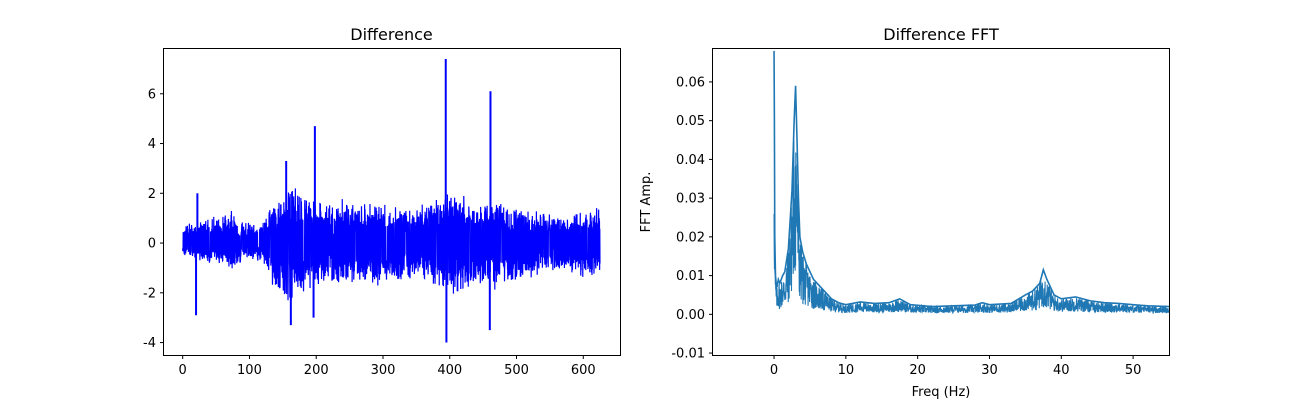 This screenshot has height=405, width=1300. What do you see at coordinates (690, 276) in the screenshot?
I see `fft-y-tick-label: 0.01` at bounding box center [690, 276].